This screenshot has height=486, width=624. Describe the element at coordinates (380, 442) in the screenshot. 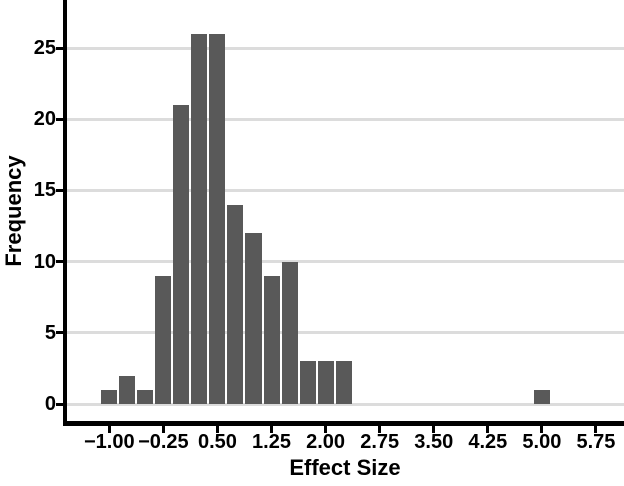

I see `x-tick-label: 2.75` at that location.